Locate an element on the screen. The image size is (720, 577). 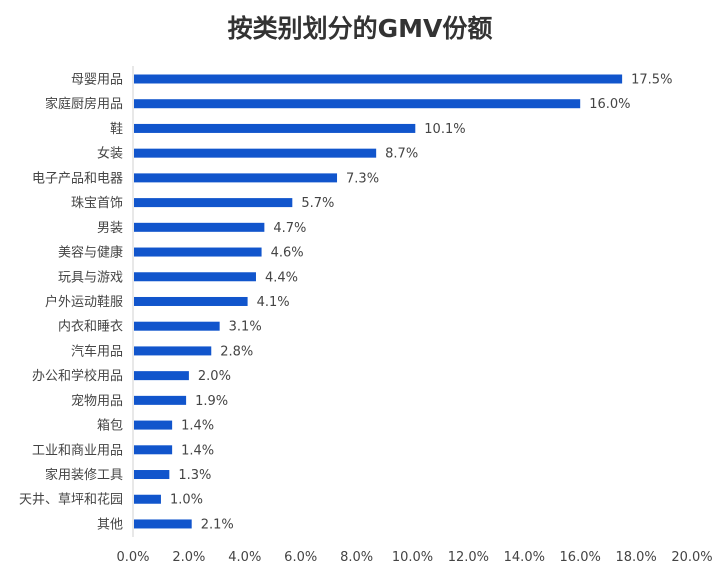
data-label: 1.9% is located at coordinates (211, 401).